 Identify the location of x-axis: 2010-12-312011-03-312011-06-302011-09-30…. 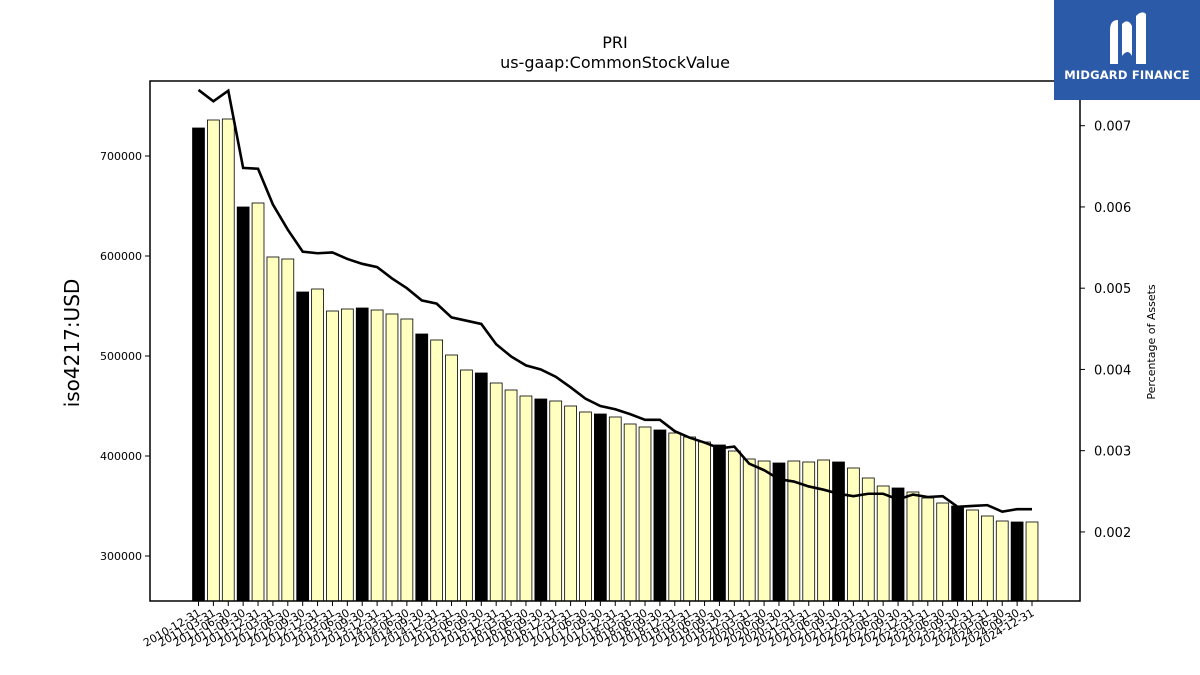
(589, 625).